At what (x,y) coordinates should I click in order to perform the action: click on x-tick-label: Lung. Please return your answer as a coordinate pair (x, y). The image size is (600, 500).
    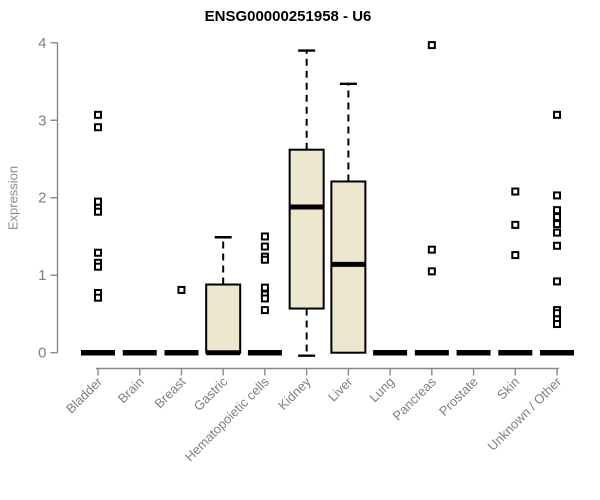
    Looking at the image, I should click on (381, 389).